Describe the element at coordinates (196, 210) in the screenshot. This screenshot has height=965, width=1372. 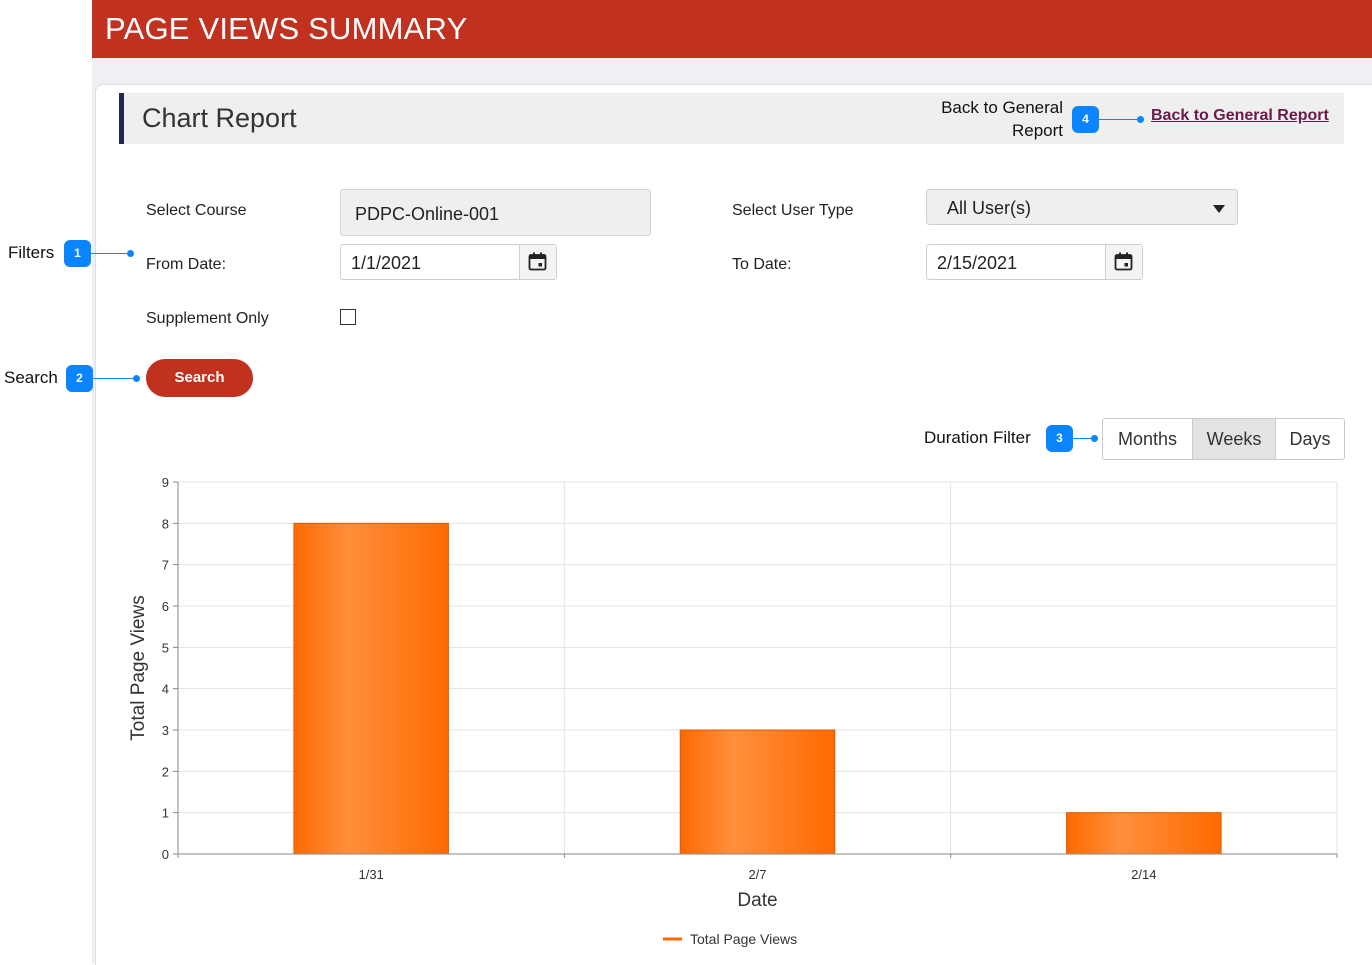
I see `select-course-label: Select Course` at that location.